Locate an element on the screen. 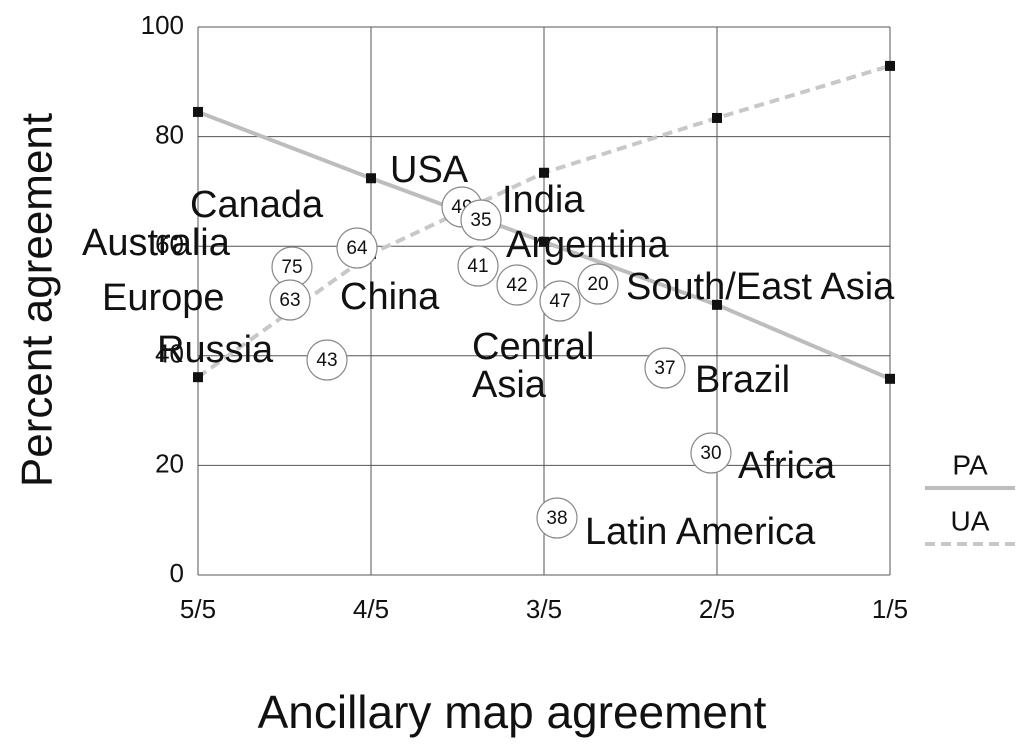  count-label: 75 is located at coordinates (291, 267).